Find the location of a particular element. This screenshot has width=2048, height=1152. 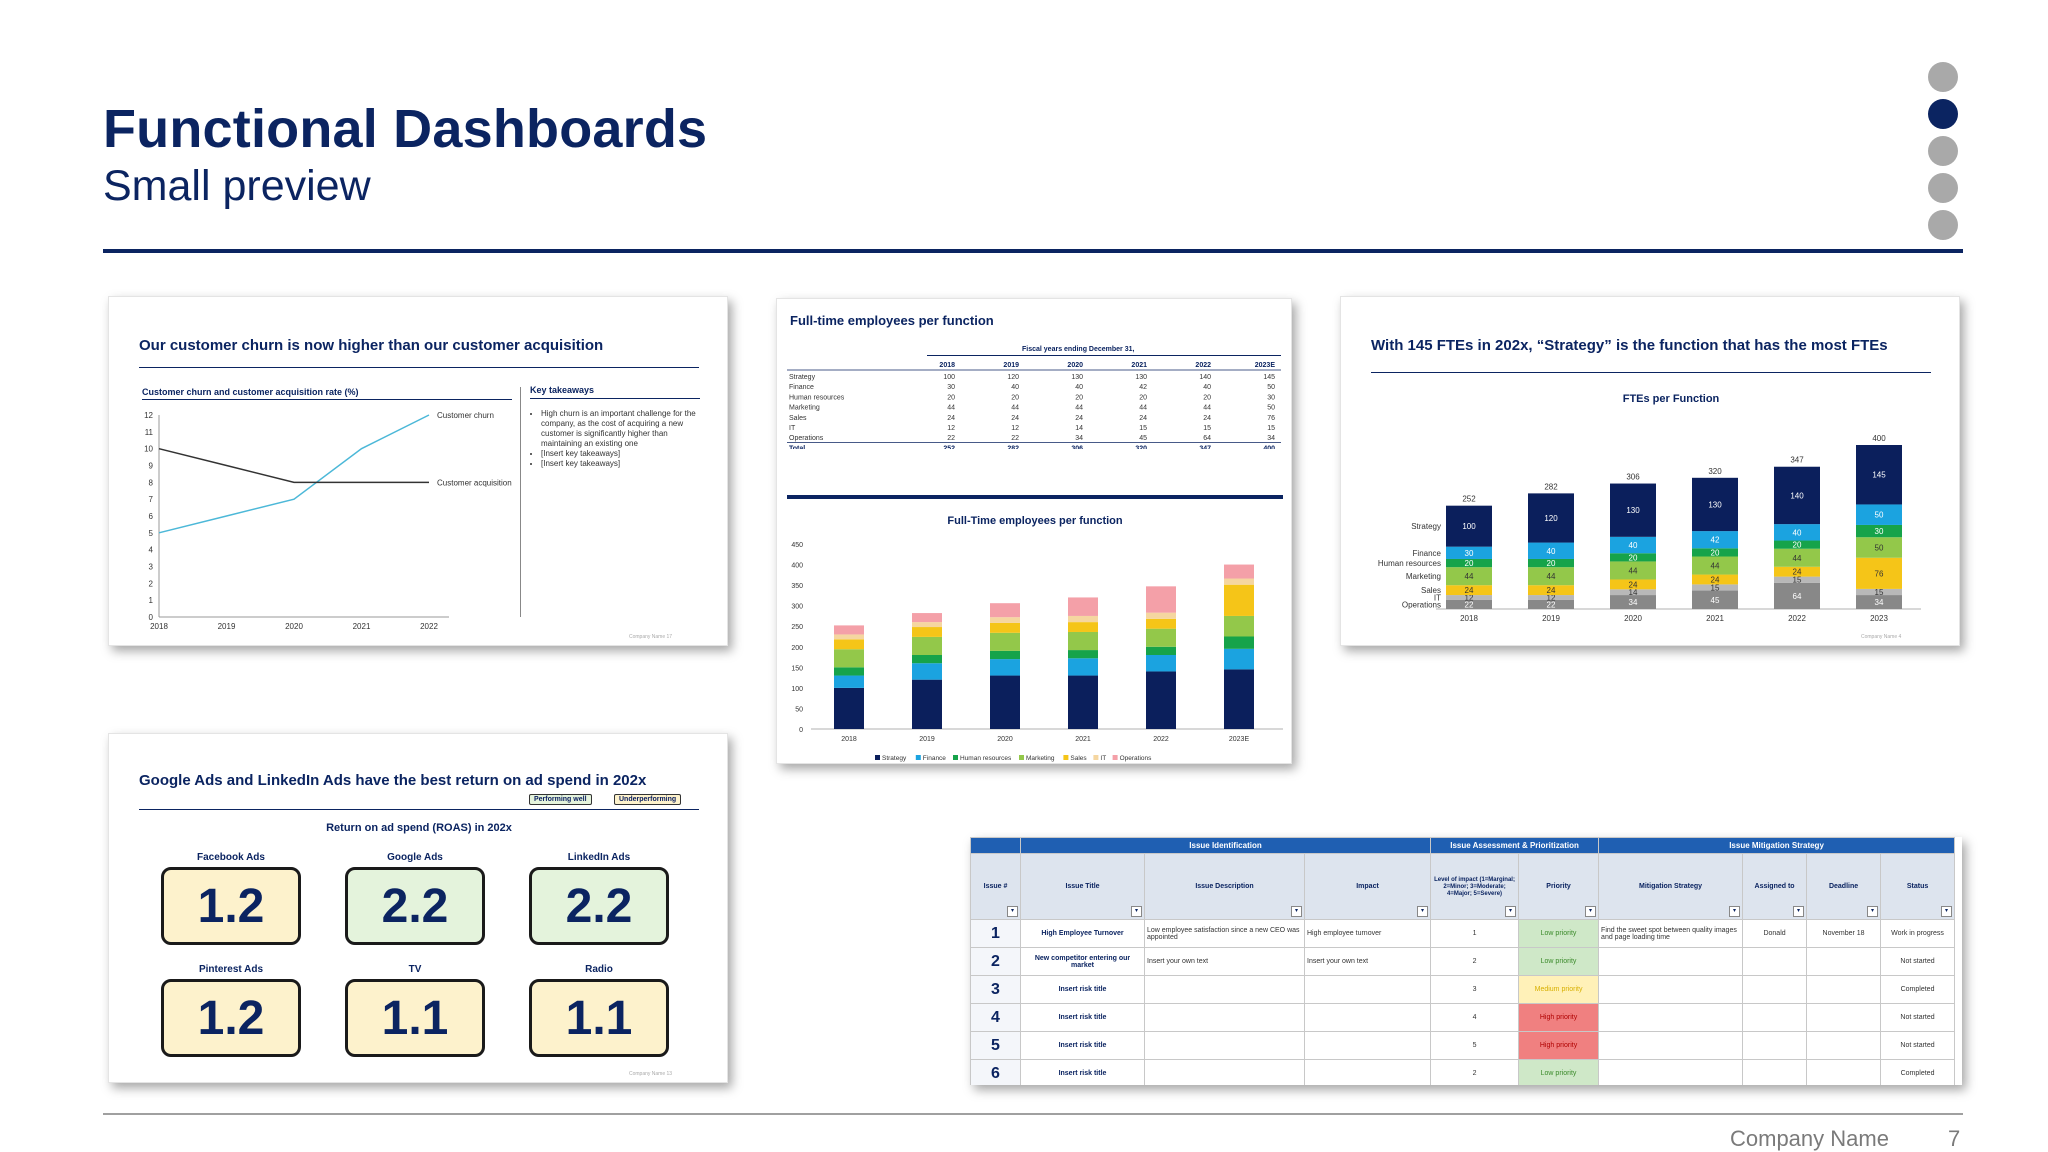

table-total-cell: 252 is located at coordinates (949, 447).